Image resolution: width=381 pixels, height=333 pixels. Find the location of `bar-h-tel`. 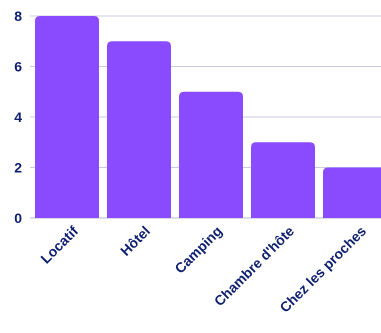

bar-h-tel is located at coordinates (139, 129).